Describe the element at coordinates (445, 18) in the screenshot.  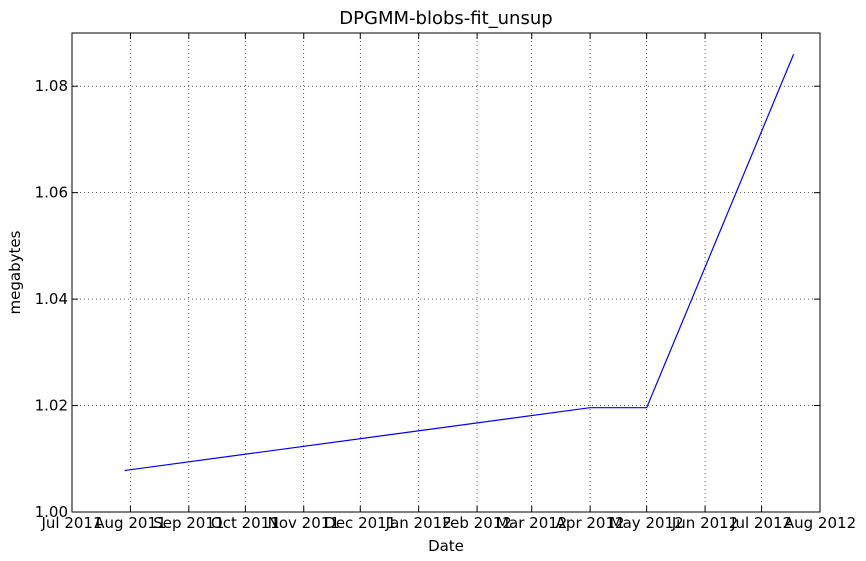
I see `chart-title: DPGMM-blobs-fit_unsup` at that location.